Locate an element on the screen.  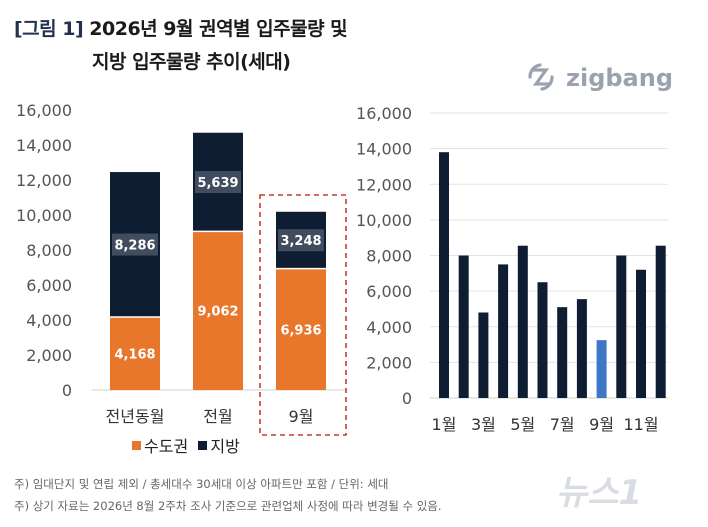
x-month-label: 7월 is located at coordinates (562, 424).